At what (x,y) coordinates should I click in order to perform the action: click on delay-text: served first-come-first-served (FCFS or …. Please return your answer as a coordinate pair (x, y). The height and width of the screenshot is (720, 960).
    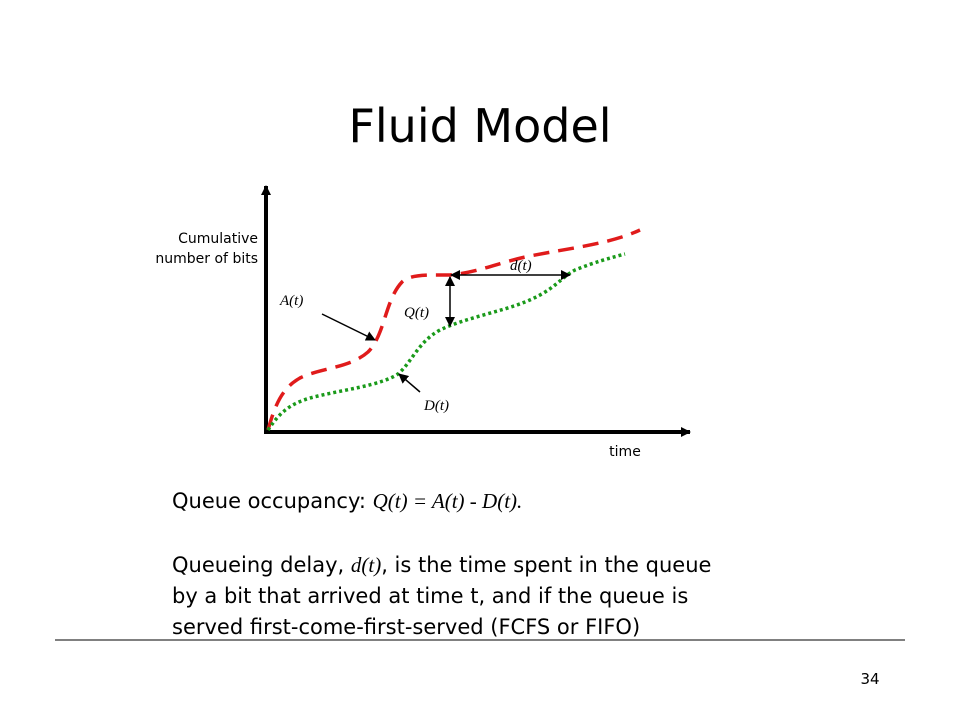
    Looking at the image, I should click on (406, 627).